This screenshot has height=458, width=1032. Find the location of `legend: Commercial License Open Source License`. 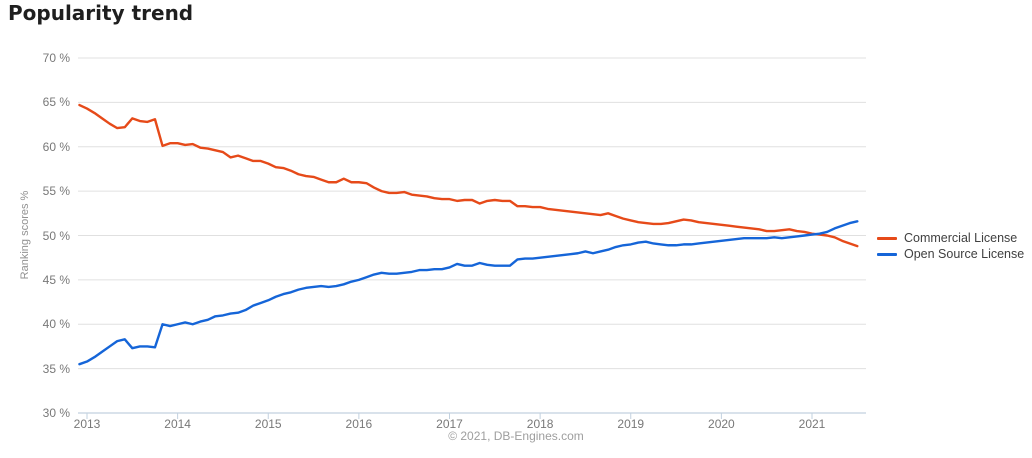

legend: Commercial License Open Source License is located at coordinates (950, 246).